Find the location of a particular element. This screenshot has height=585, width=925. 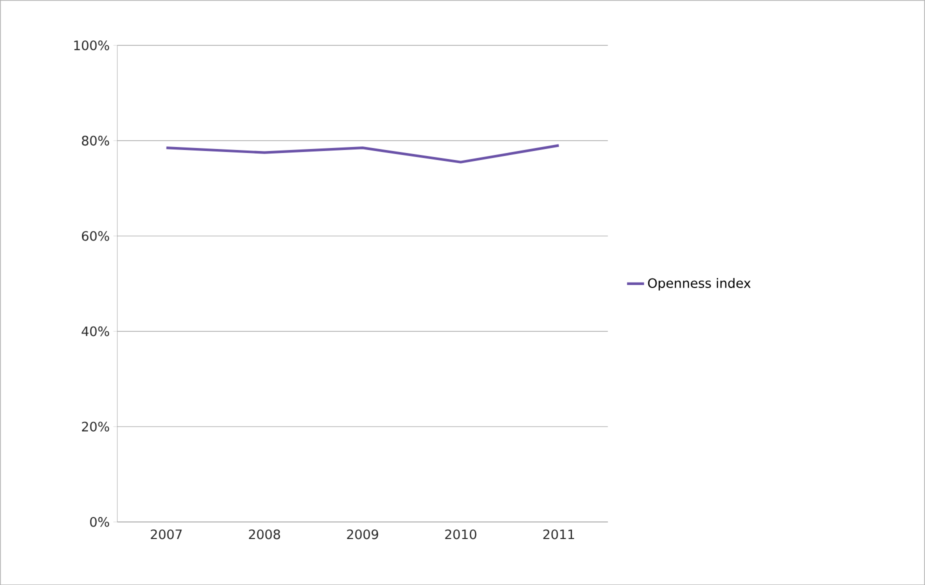

y-tick-label: 40% is located at coordinates (96, 331).